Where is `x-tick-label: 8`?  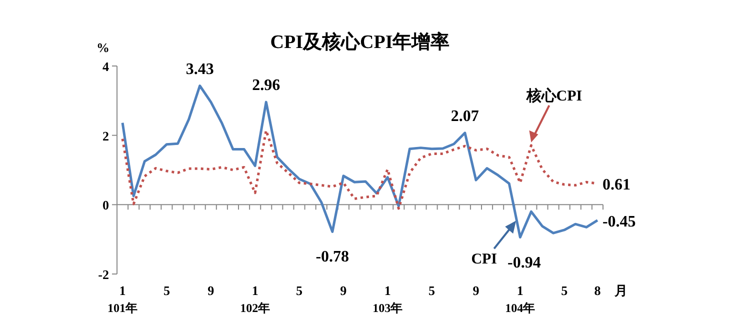
x-tick-label: 8 is located at coordinates (598, 290).